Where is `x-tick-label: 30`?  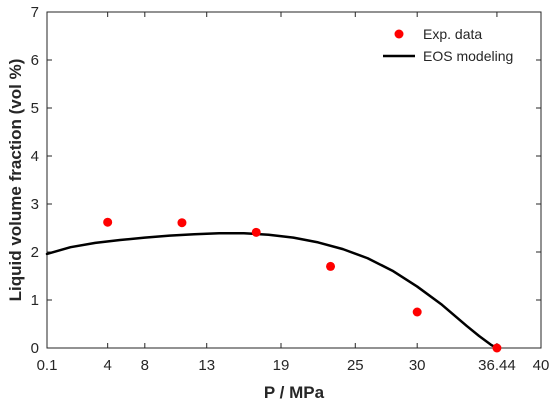
x-tick-label: 30 is located at coordinates (417, 365).